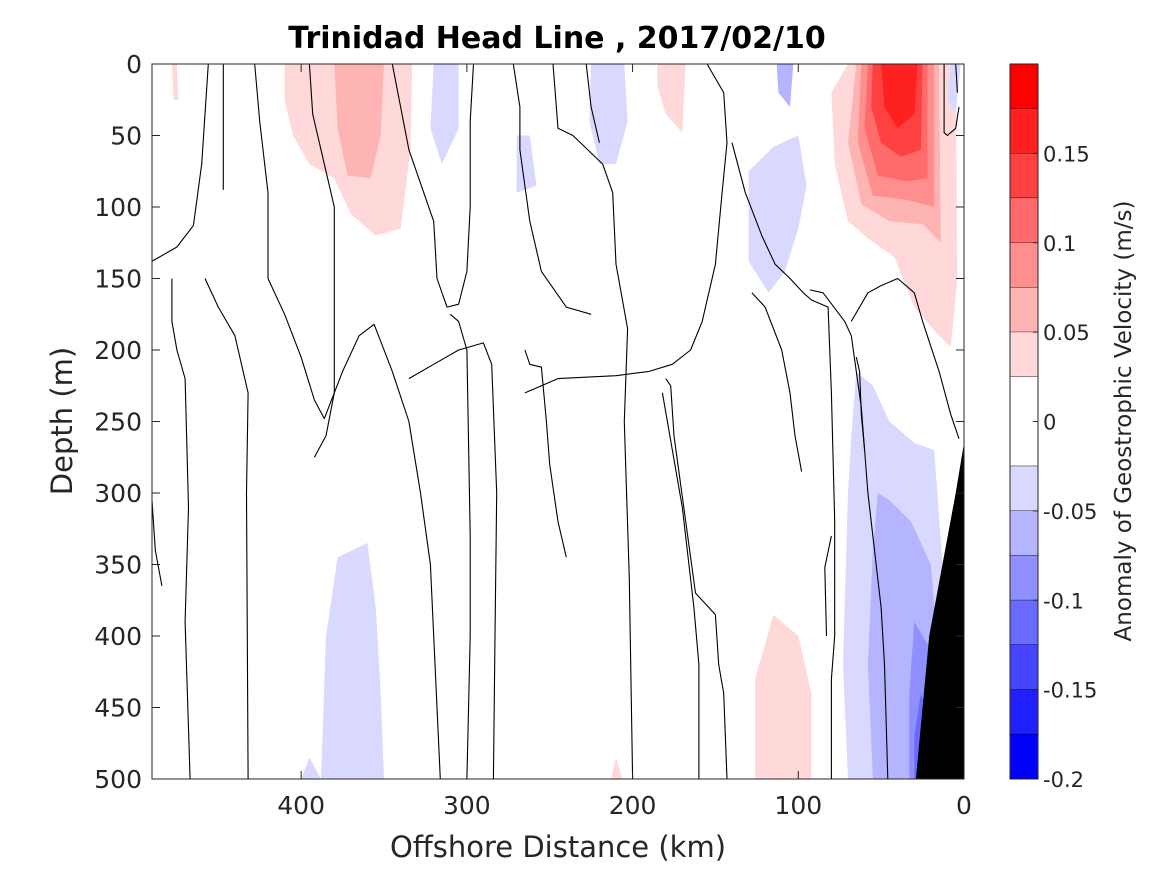  What do you see at coordinates (301, 805) in the screenshot?
I see `x-tick-label: 400` at bounding box center [301, 805].